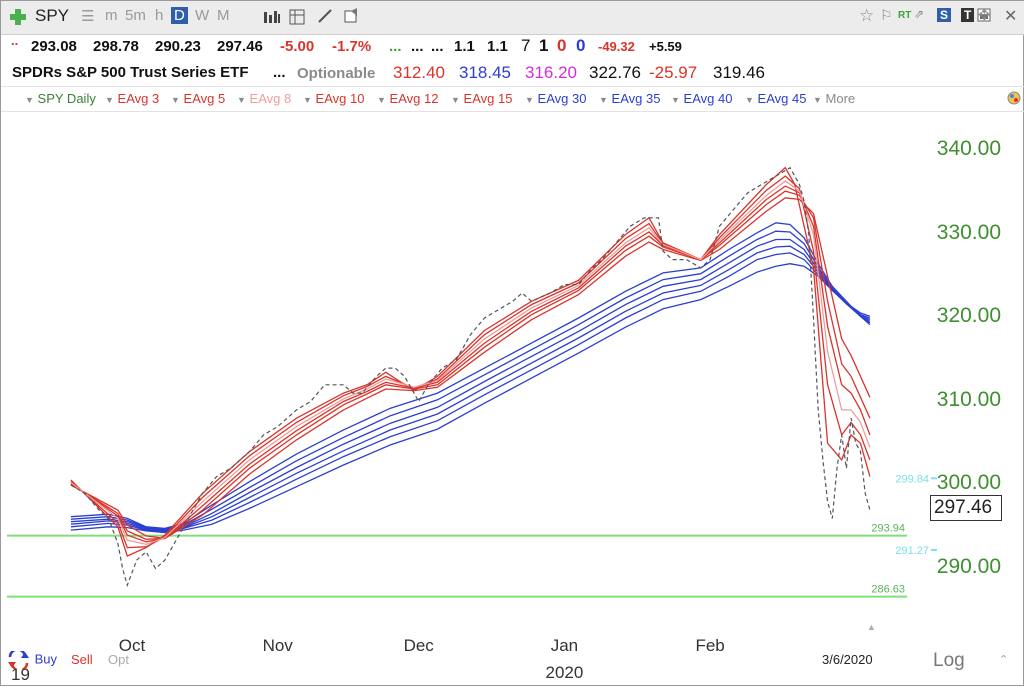 Image resolution: width=1024 pixels, height=687 pixels. What do you see at coordinates (297, 46) in the screenshot?
I see `quote-change: -5.00` at bounding box center [297, 46].